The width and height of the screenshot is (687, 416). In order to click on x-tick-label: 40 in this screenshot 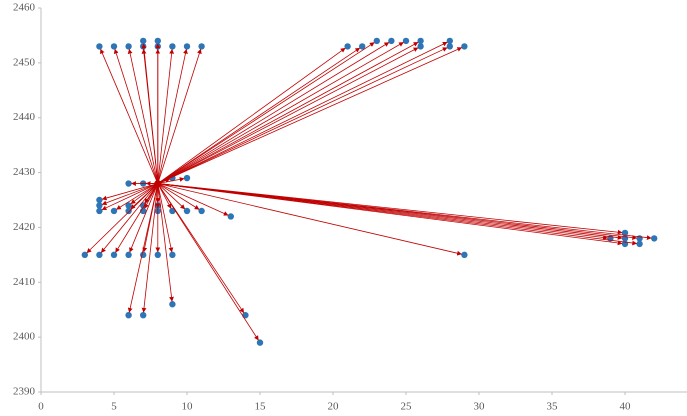, I will do `click(626, 407)`.